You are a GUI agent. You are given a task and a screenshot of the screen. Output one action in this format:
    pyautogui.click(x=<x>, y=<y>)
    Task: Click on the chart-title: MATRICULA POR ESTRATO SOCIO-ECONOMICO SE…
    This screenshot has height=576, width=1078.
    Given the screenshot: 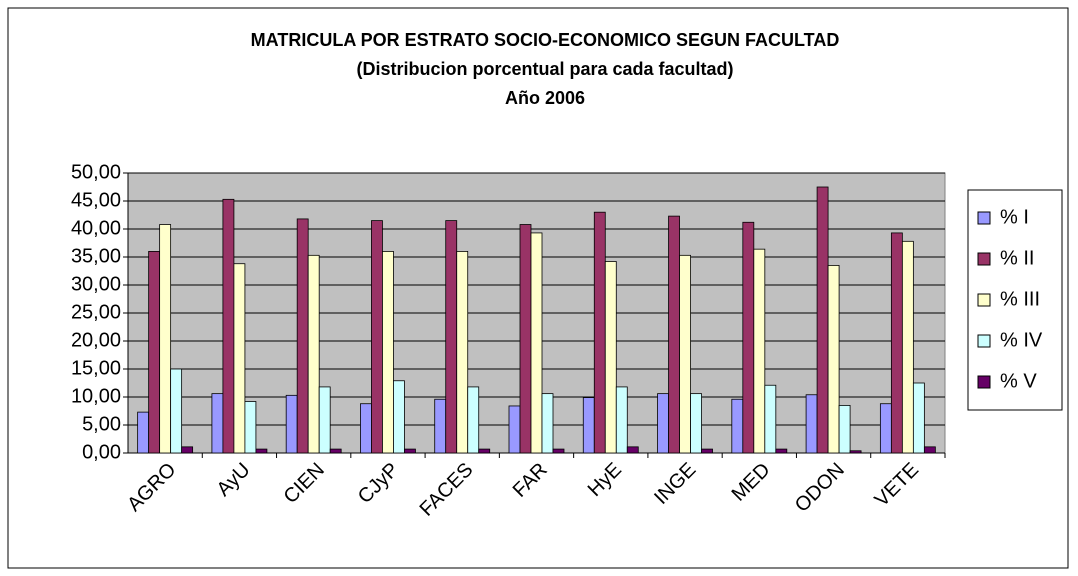 What is the action you would take?
    pyautogui.click(x=545, y=40)
    